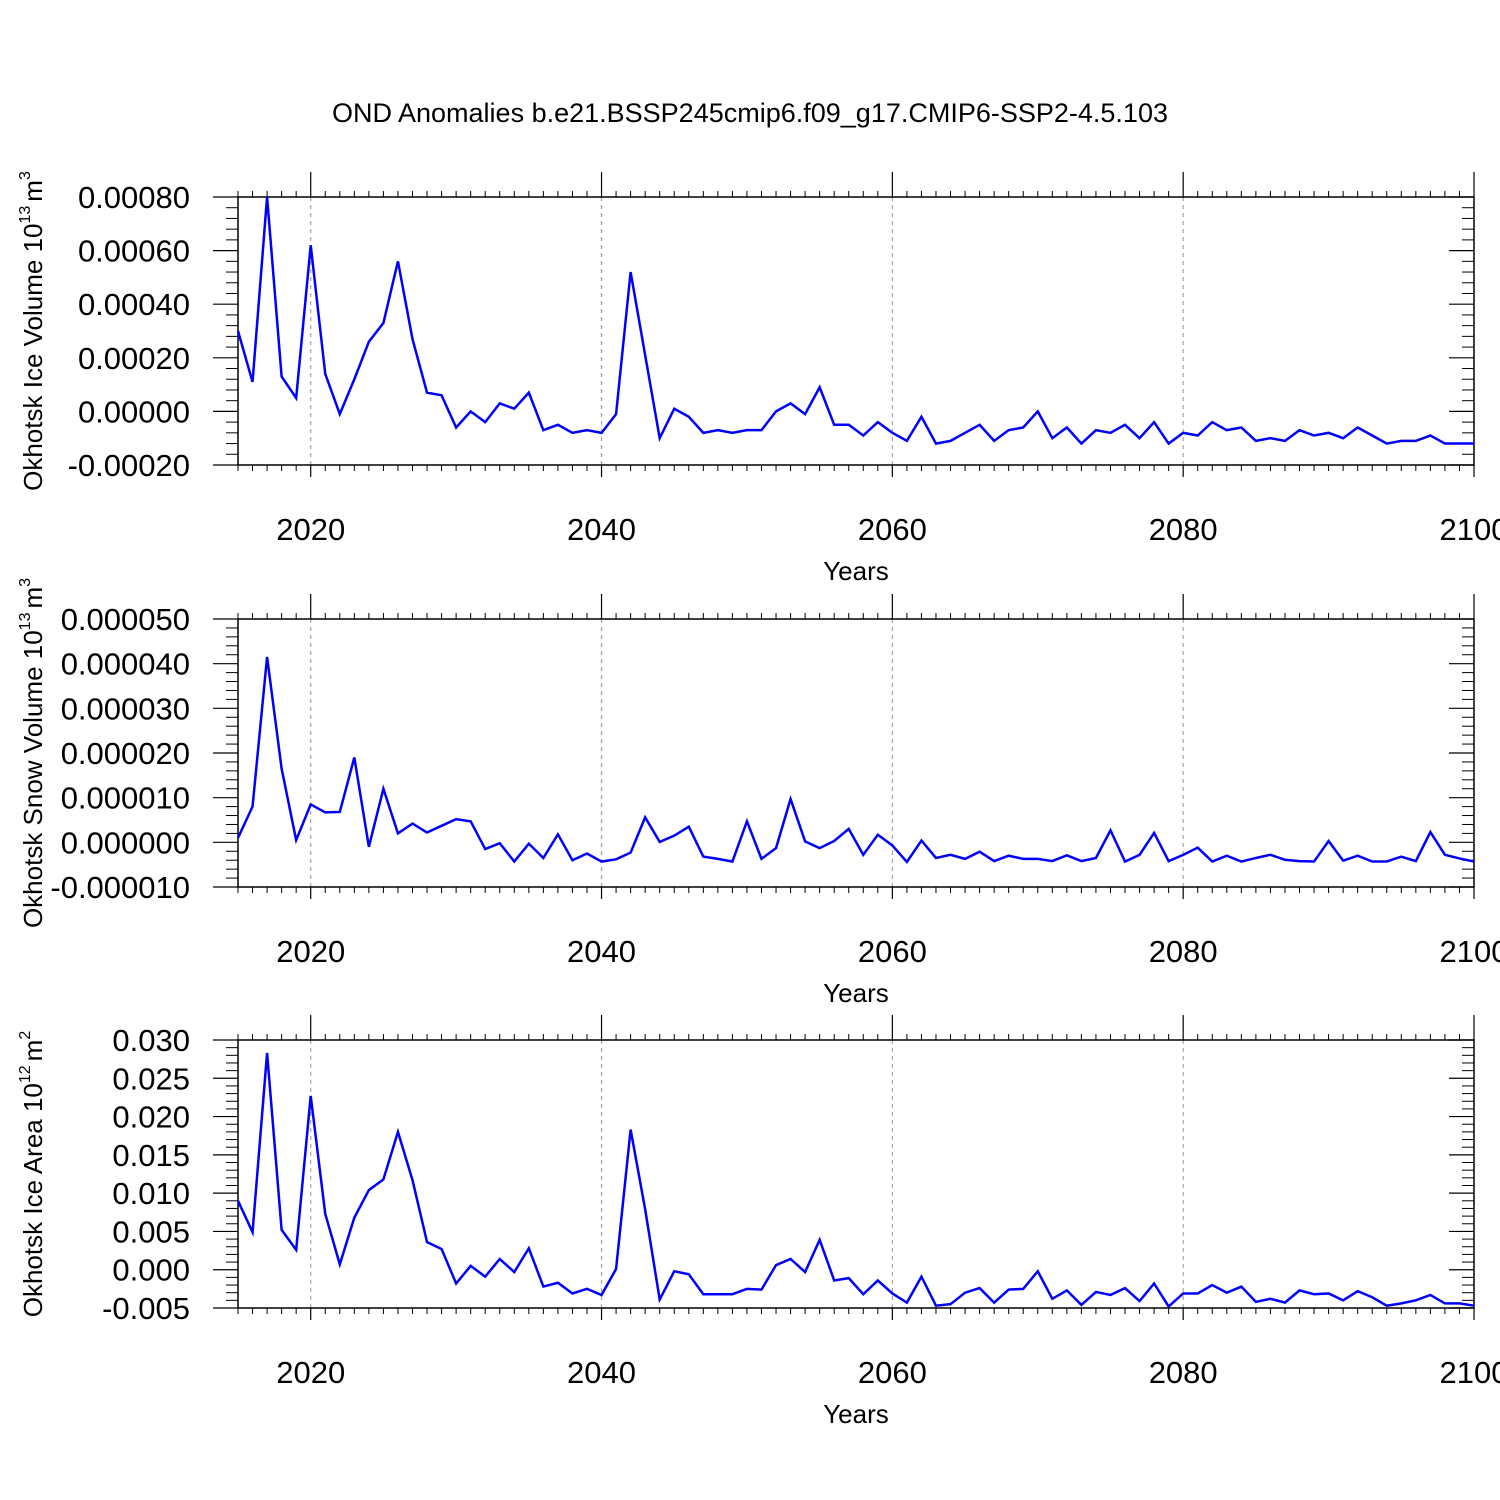  Describe the element at coordinates (151, 1270) in the screenshot. I see `y-tick-label: 0.000` at that location.